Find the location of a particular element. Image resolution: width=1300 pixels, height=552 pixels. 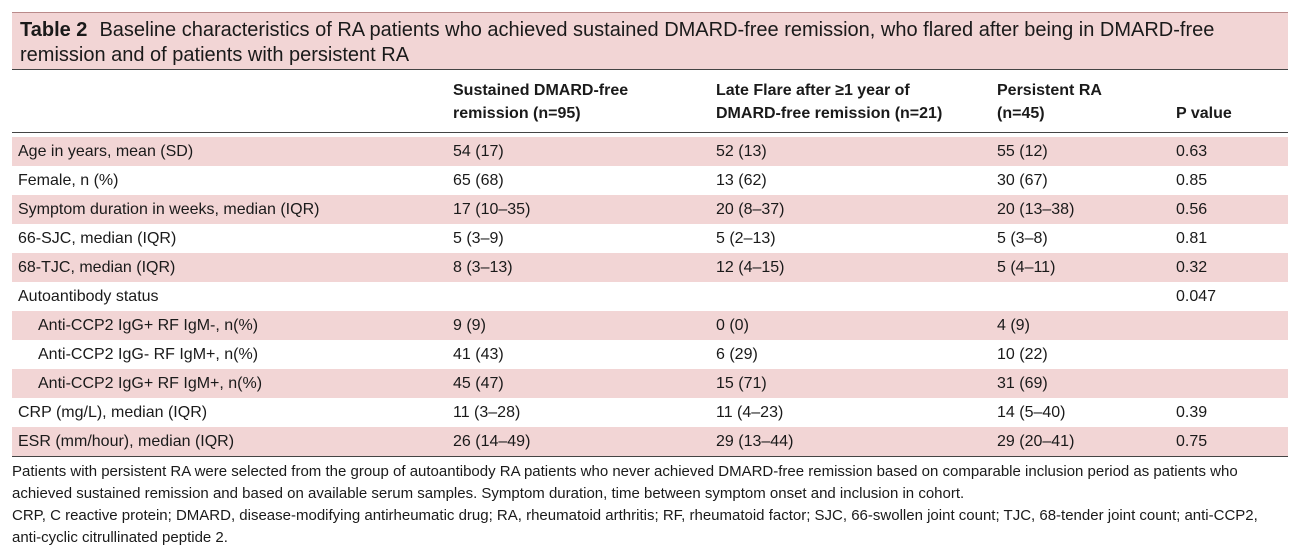

row-label: Anti-CCP2 IgG+ RF IgM+, n(%) is located at coordinates (150, 383).